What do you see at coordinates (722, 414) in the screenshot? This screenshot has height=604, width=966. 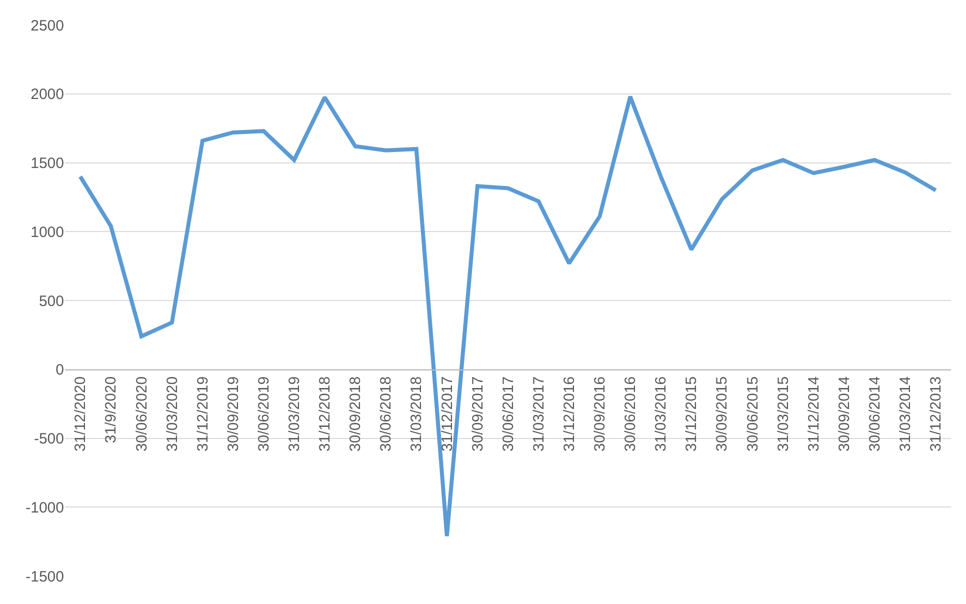 I see `x-tick-label: 30/09/2015` at bounding box center [722, 414].